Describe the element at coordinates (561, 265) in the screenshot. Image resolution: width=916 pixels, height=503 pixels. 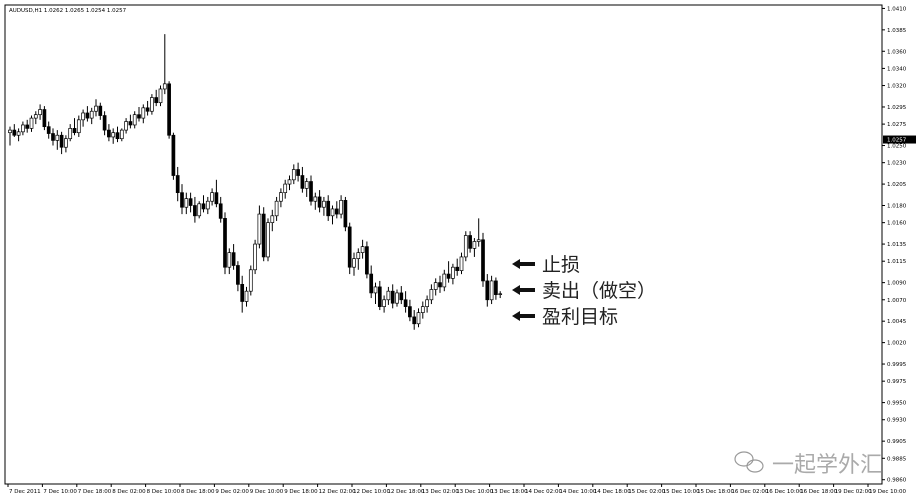
I see `annotation: 止损` at that location.